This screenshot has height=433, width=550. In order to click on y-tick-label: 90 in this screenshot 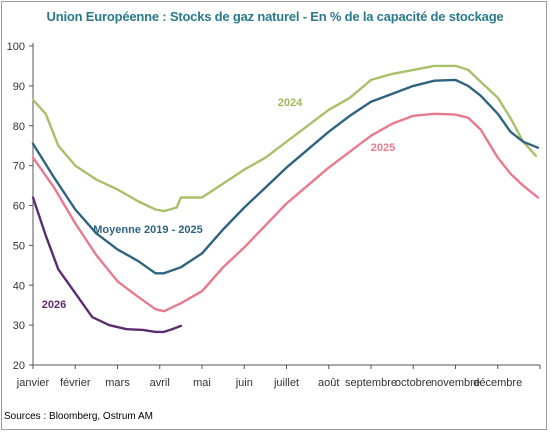, I will do `click(19, 87)`.